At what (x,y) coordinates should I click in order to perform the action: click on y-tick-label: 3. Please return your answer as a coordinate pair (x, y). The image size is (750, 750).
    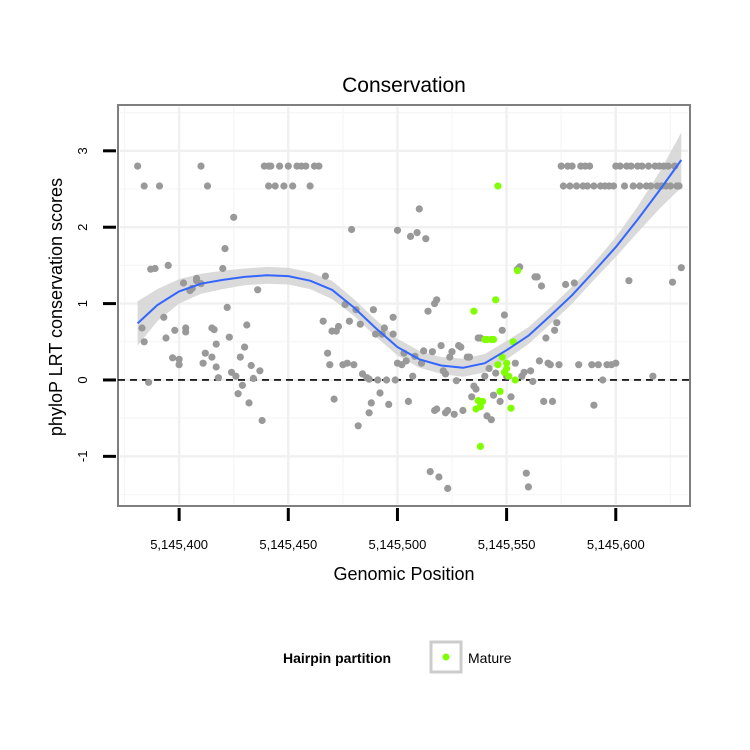
    Looking at the image, I should click on (82, 150).